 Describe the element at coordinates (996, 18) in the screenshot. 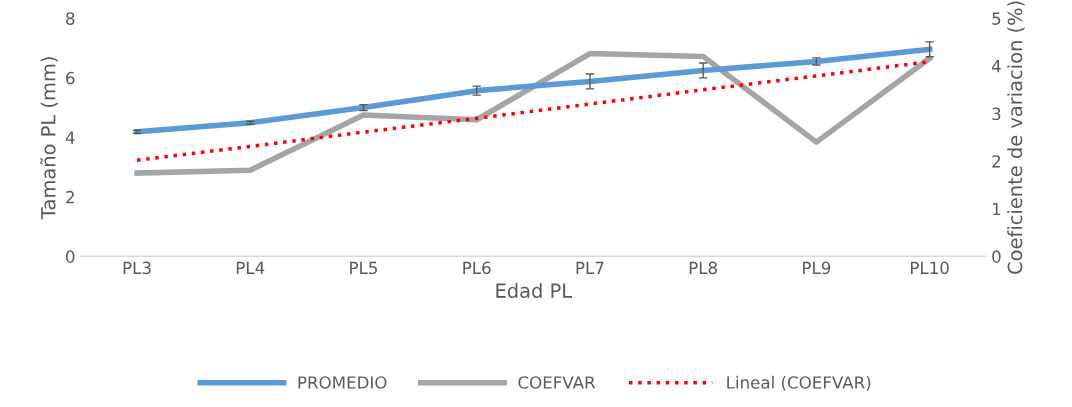

I see `y2-tick-label: 5` at that location.